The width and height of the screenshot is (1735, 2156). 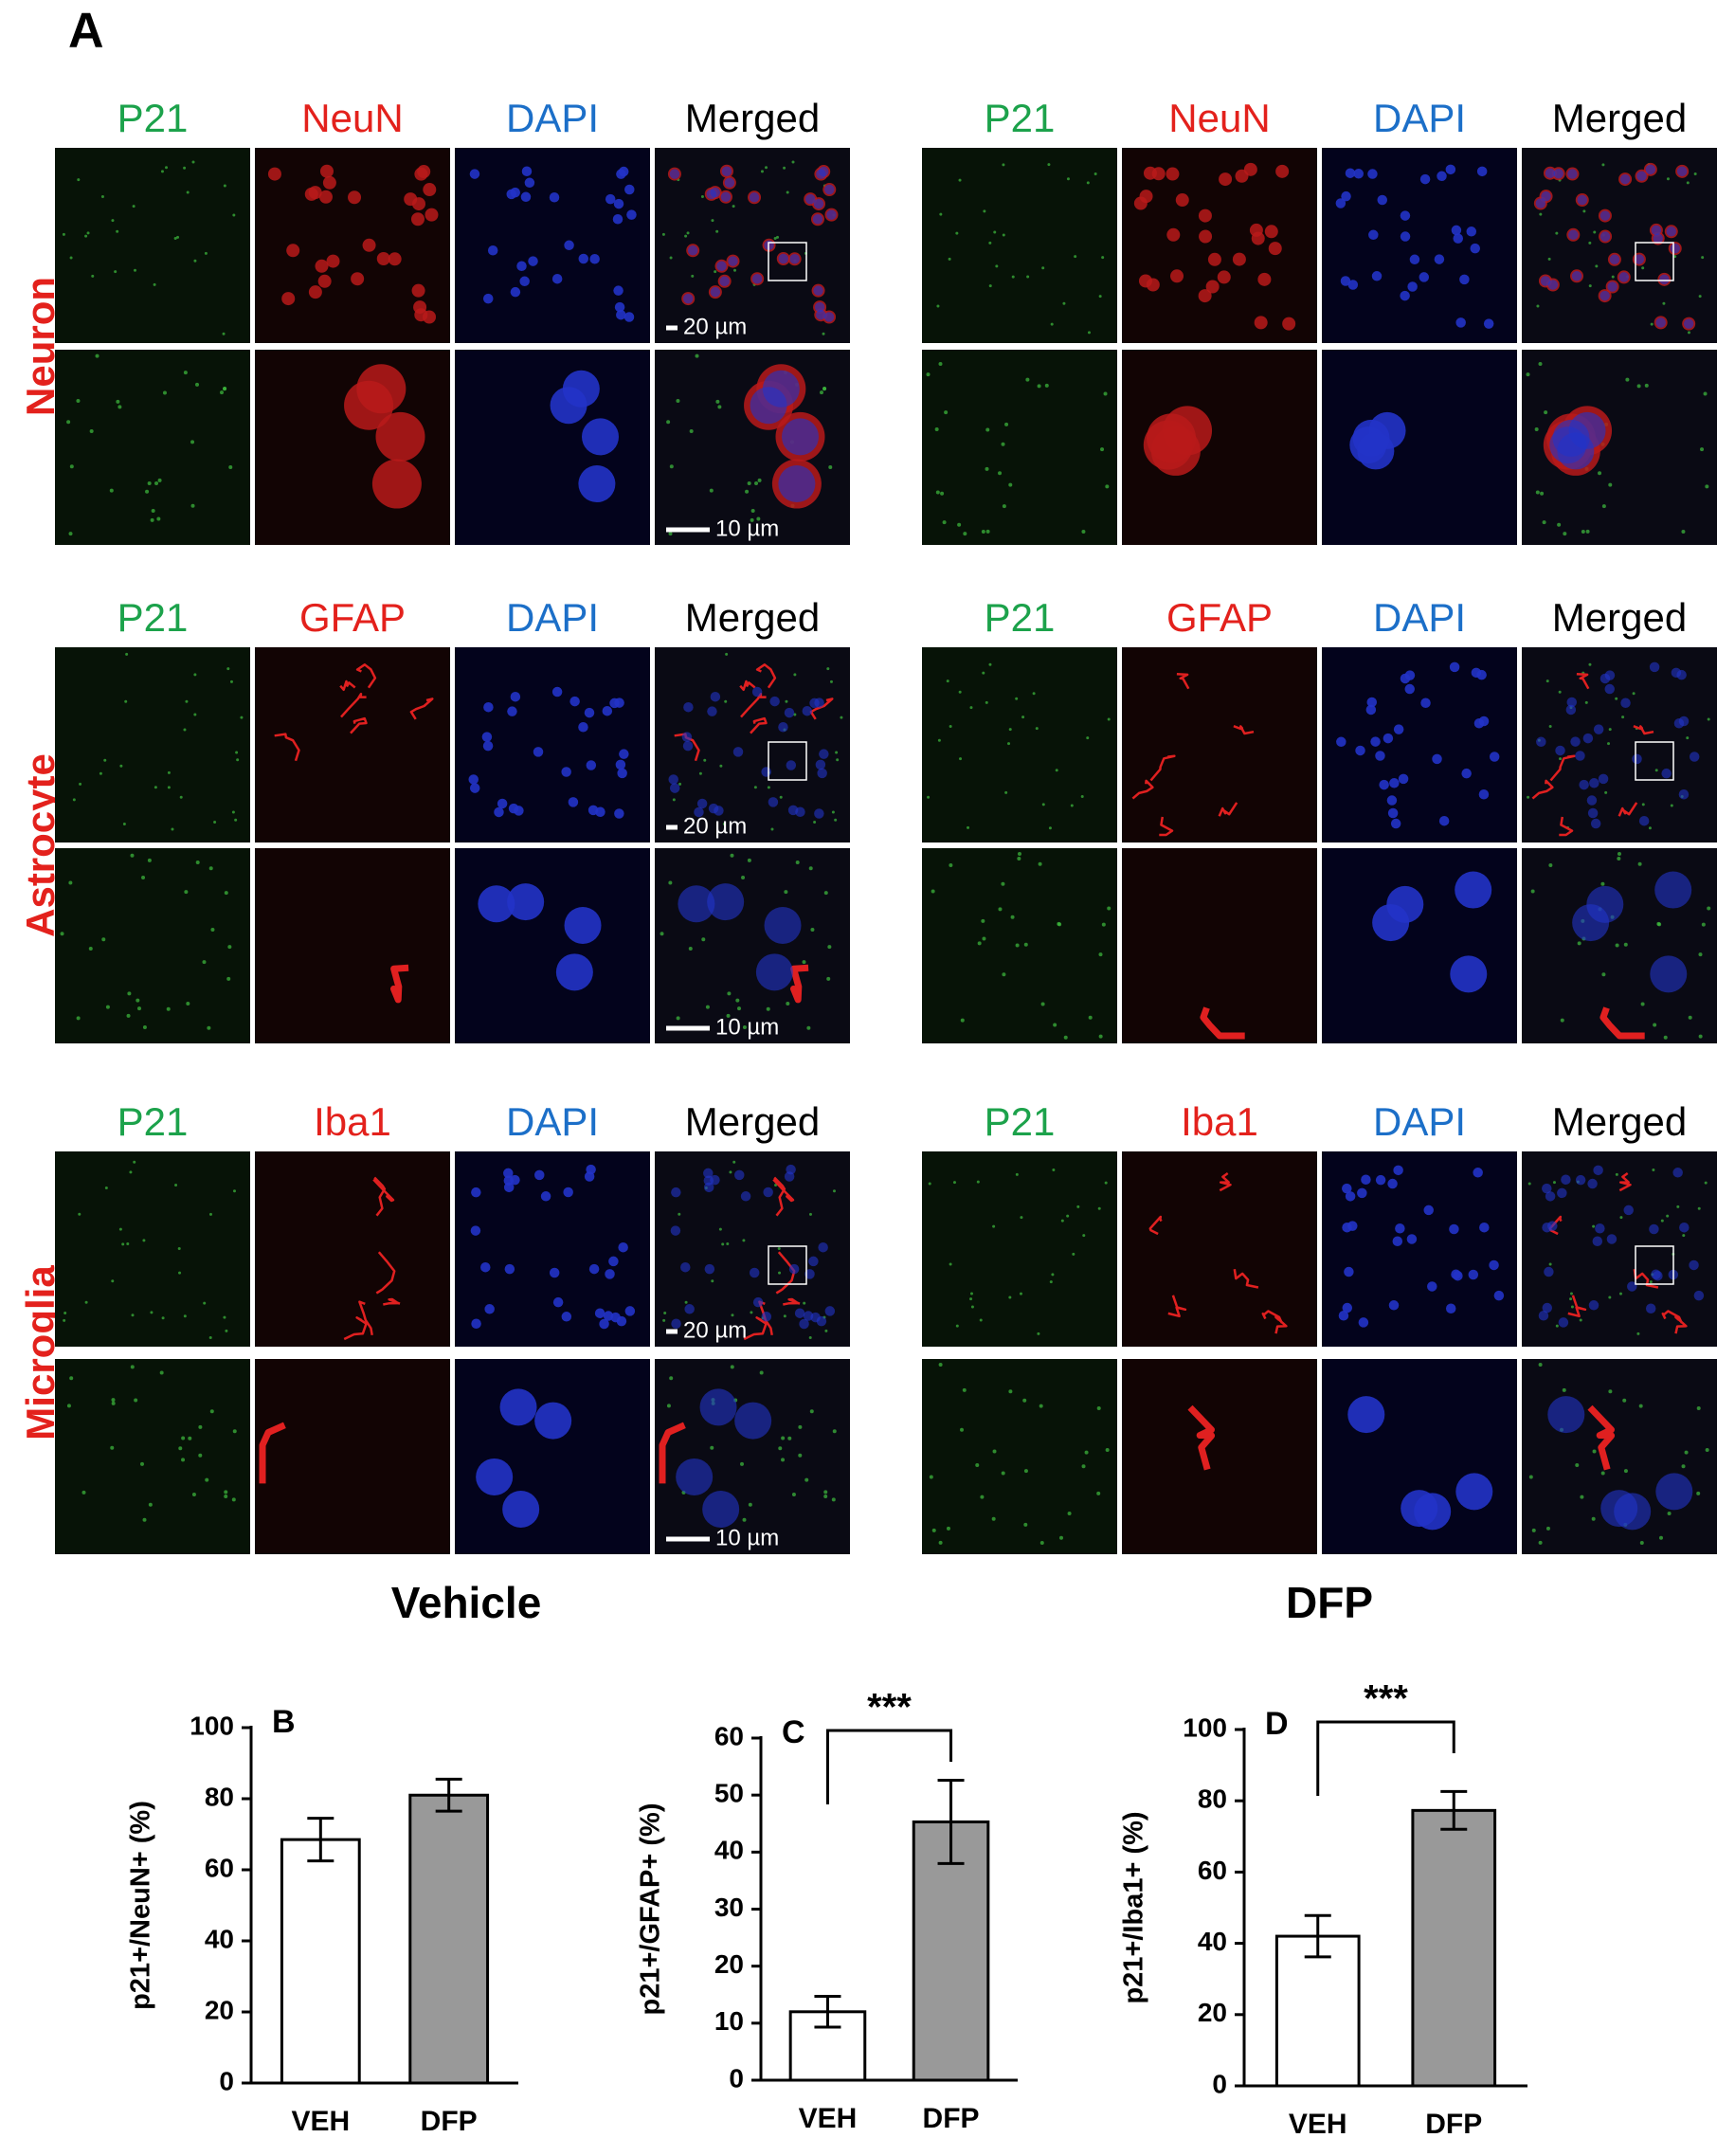 I want to click on y-tick-label: 80, so click(x=1213, y=1800).